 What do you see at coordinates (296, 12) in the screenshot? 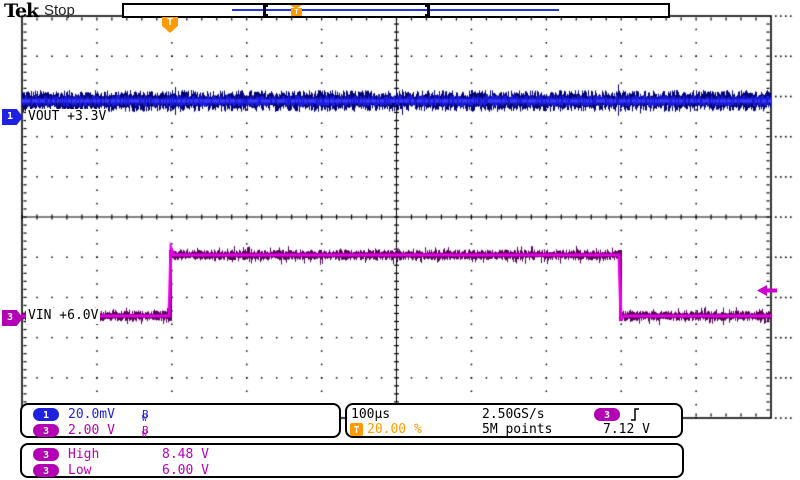
I see `overview-trigger-t-icon: T` at bounding box center [296, 12].